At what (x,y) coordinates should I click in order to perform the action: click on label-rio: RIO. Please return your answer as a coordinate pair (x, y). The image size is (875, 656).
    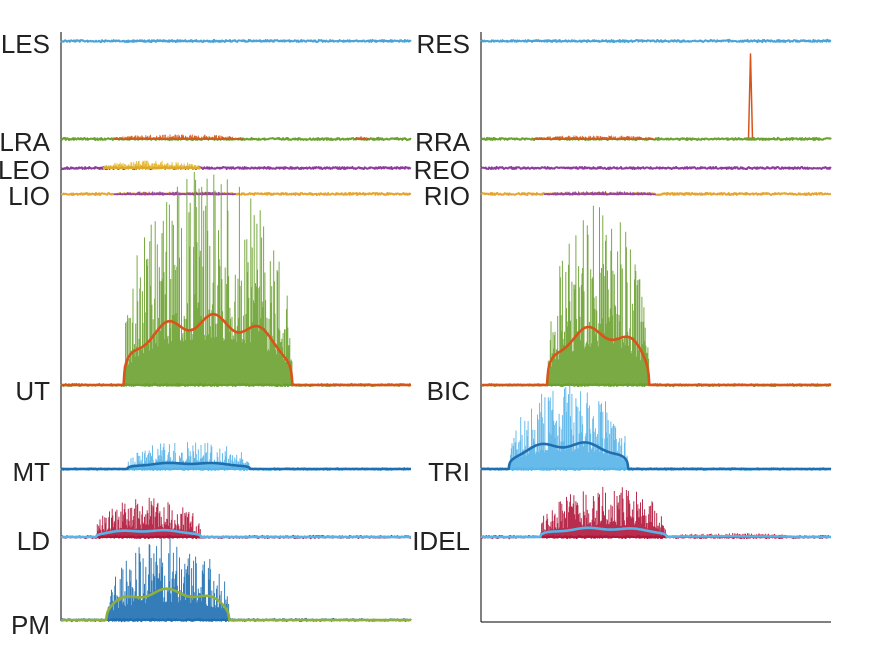
    Looking at the image, I should click on (447, 196).